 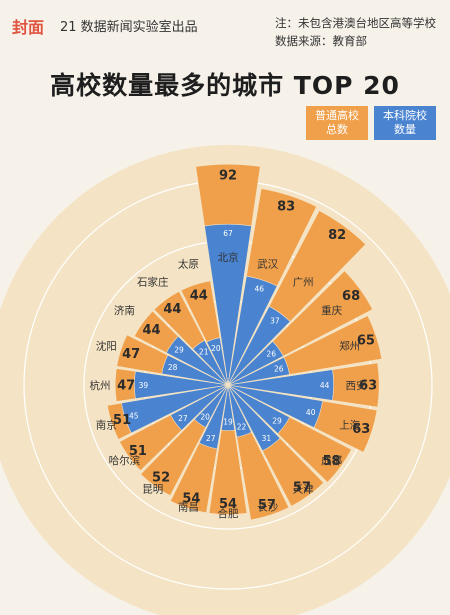 What do you see at coordinates (325, 385) in the screenshot?
I see `undergrad-label-西安: 44` at bounding box center [325, 385].